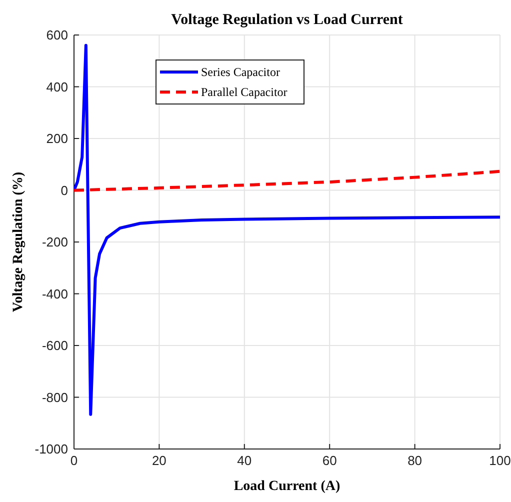 Image resolution: width=511 pixels, height=502 pixels. What do you see at coordinates (329, 460) in the screenshot?
I see `x-tick-label: 60` at bounding box center [329, 460].